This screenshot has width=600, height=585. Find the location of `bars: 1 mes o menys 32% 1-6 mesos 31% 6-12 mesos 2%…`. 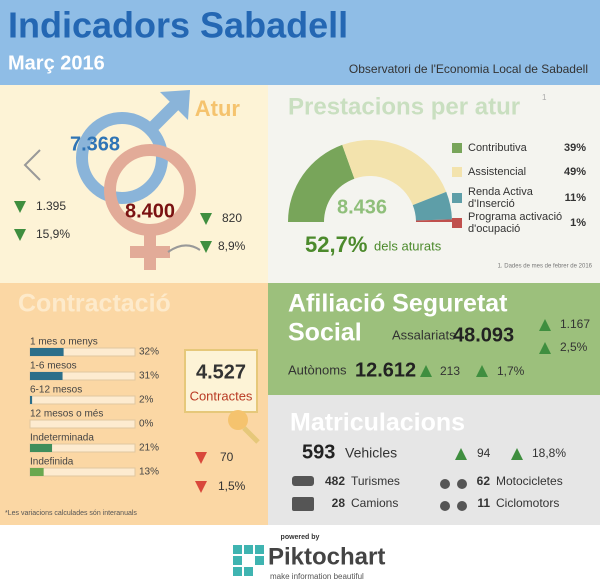

bars: 1 mes o menys 32% 1-6 mesos 31% 6-12 mesos 2%… is located at coordinates (94, 407).